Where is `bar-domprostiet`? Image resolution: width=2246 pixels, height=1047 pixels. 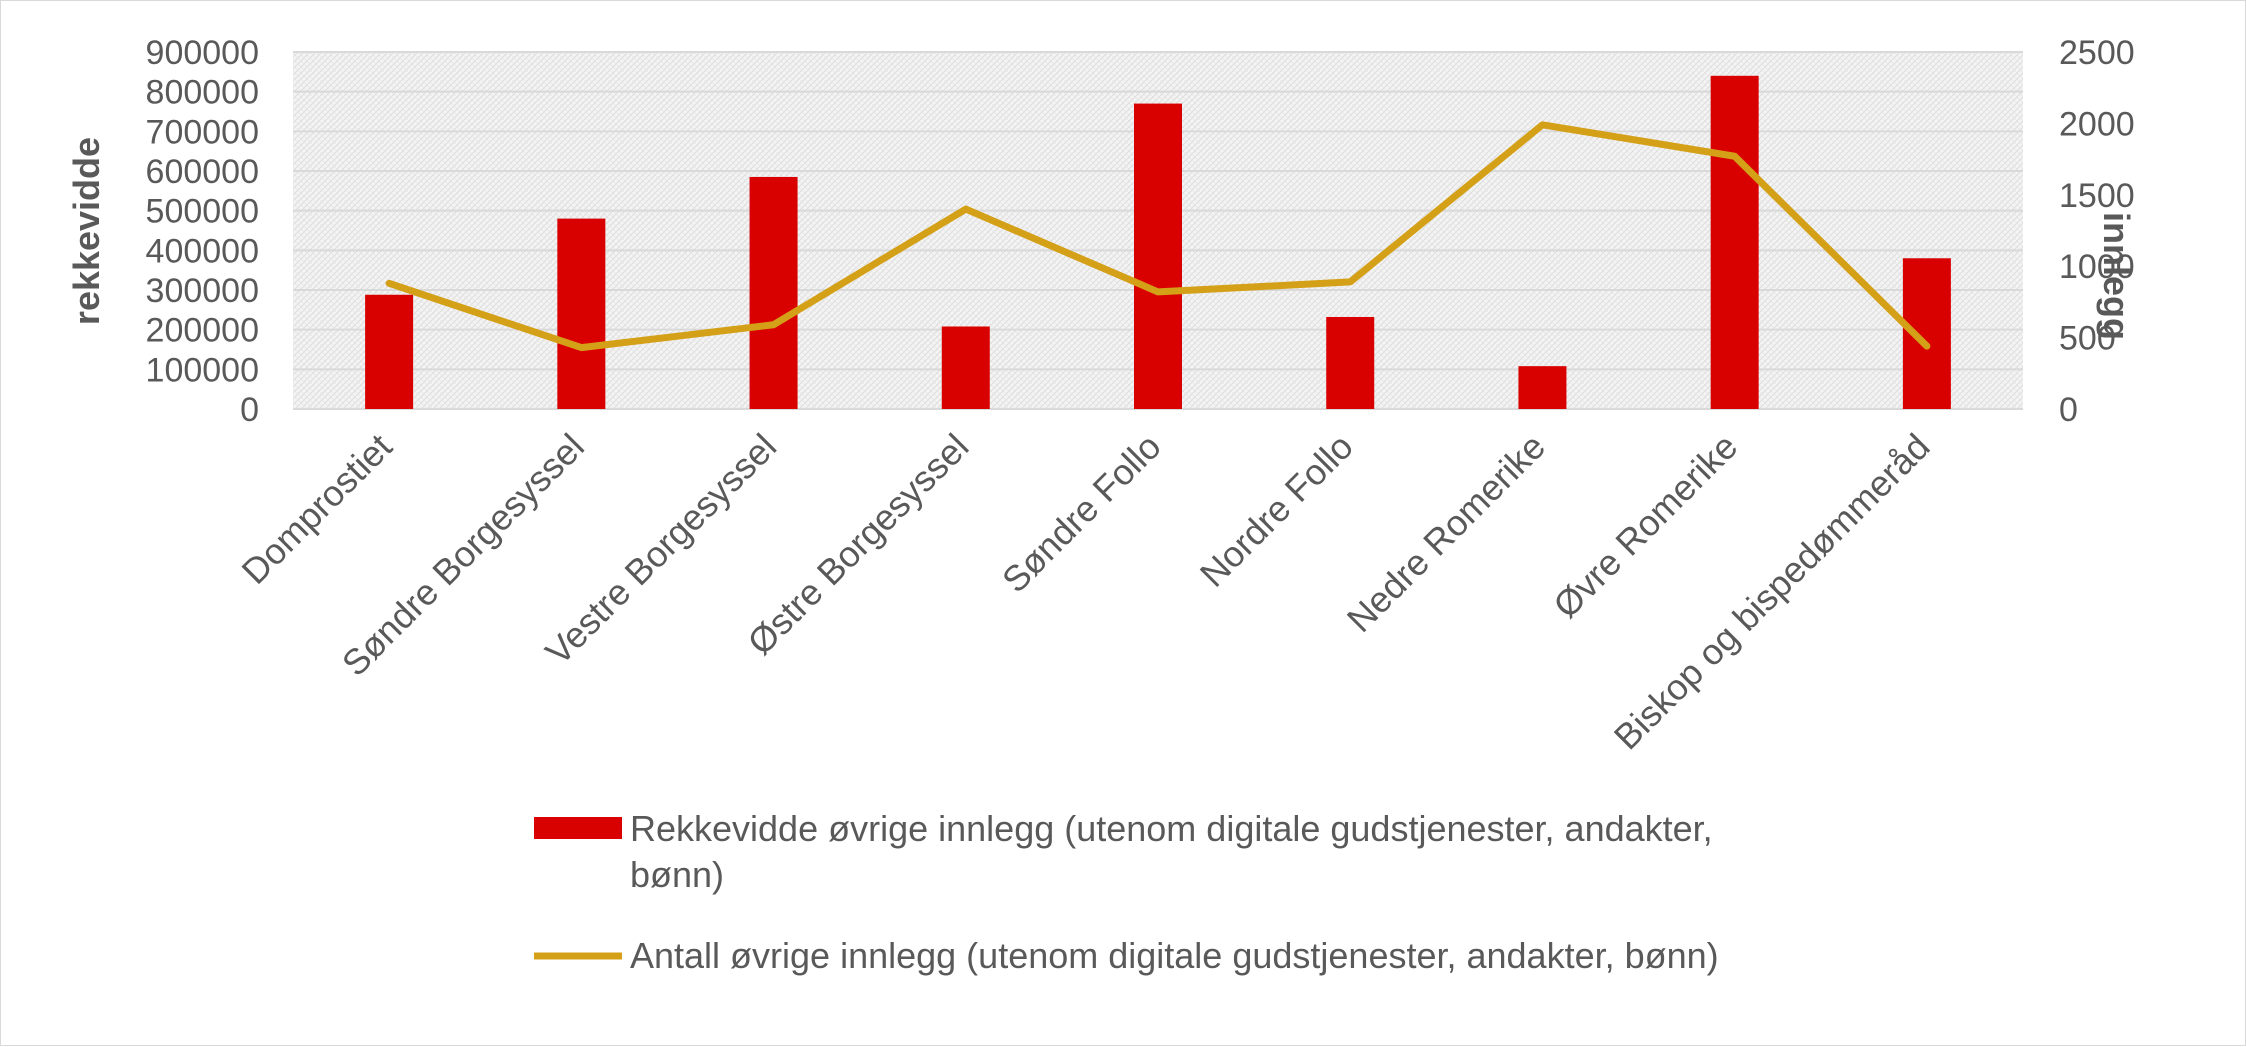 bar-domprostiet is located at coordinates (389, 351).